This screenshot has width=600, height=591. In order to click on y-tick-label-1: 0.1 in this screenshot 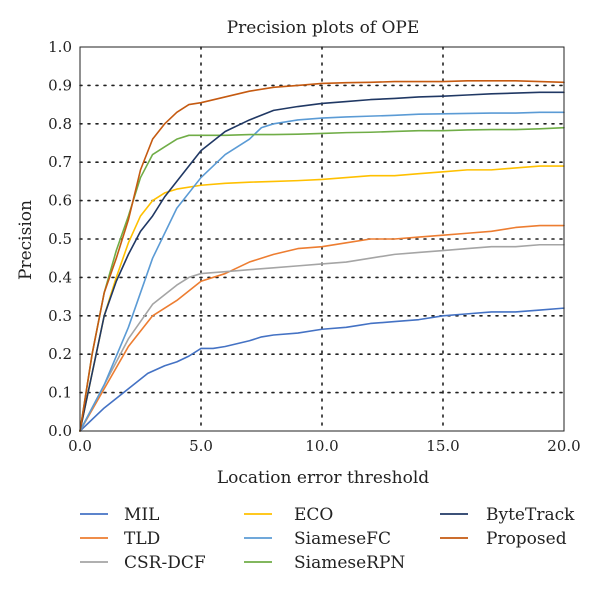, I will do `click(60, 393)`.